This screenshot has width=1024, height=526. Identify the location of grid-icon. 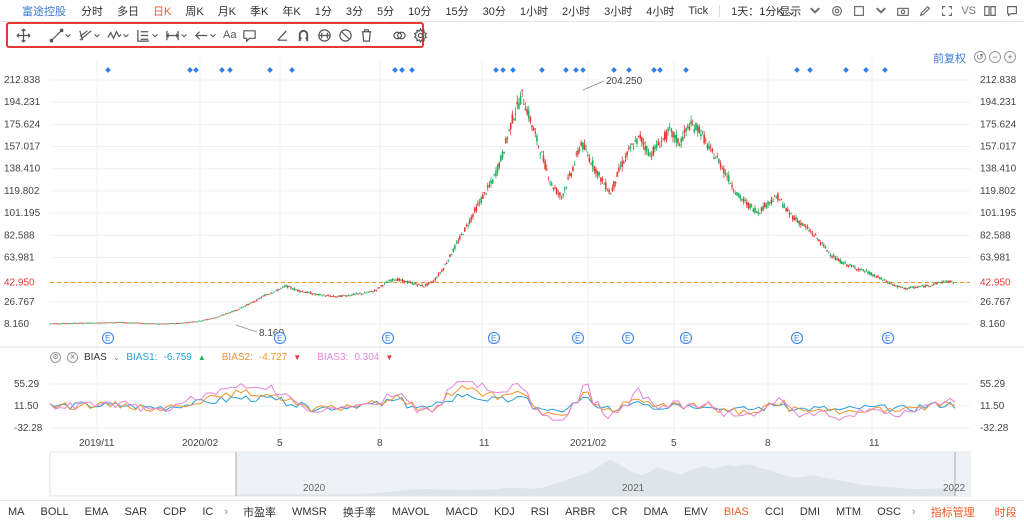
(147, 35).